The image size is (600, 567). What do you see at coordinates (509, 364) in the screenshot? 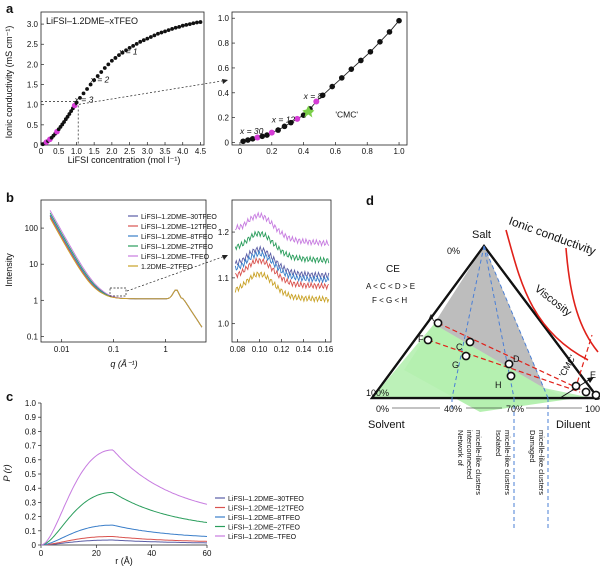
I see `composition-point-d` at bounding box center [509, 364].